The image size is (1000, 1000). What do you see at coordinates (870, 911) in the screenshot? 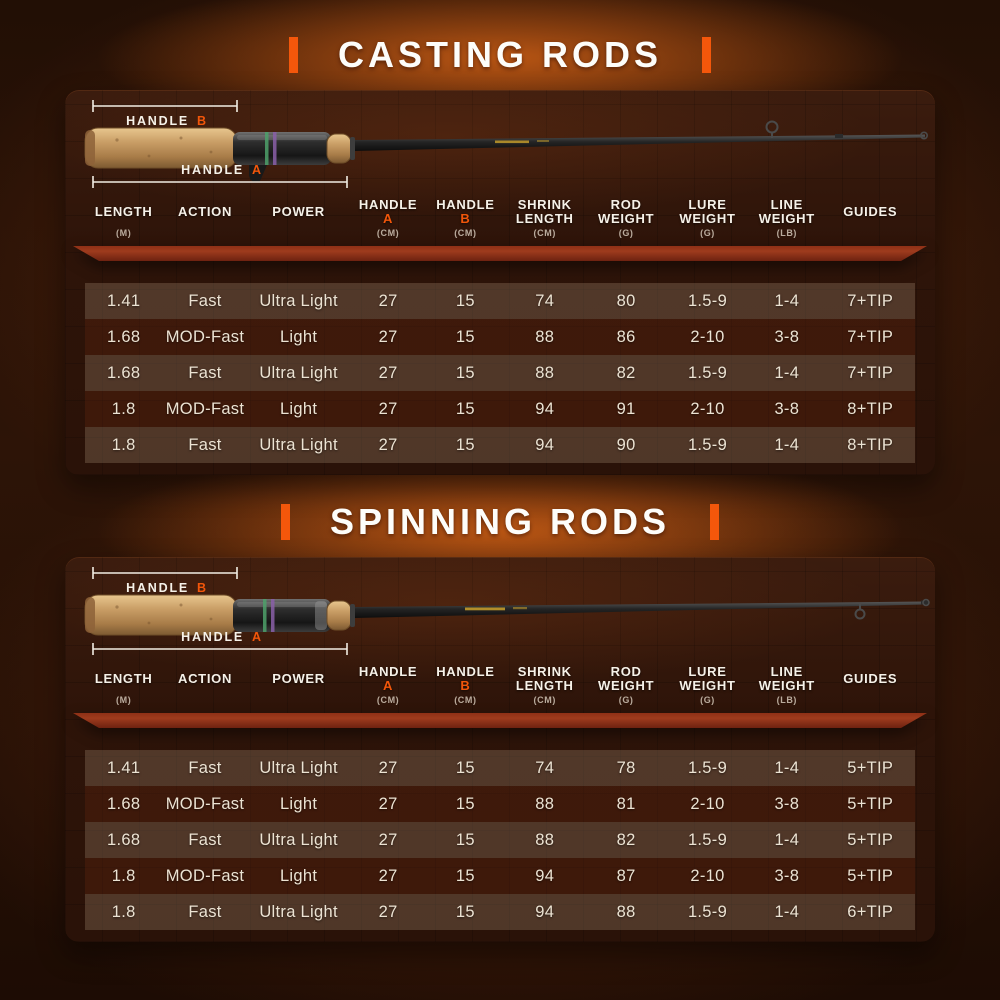
I see `table-cell: 6+TIP` at bounding box center [870, 911].